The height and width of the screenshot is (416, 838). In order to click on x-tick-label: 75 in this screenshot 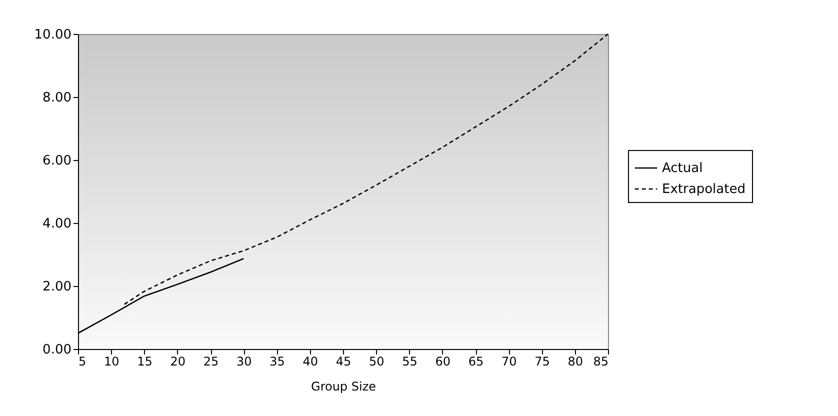, I will do `click(542, 361)`.